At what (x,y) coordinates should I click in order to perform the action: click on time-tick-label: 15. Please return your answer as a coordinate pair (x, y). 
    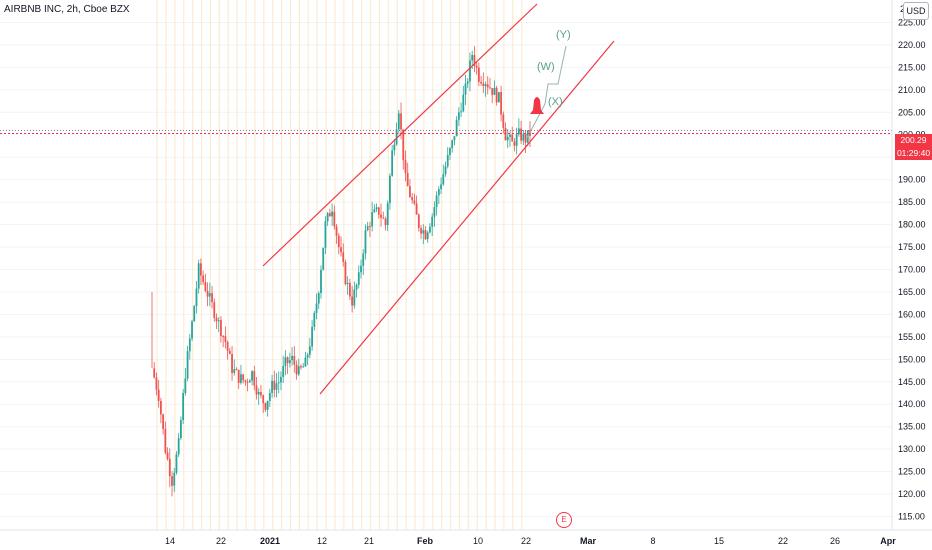
    Looking at the image, I should click on (719, 541).